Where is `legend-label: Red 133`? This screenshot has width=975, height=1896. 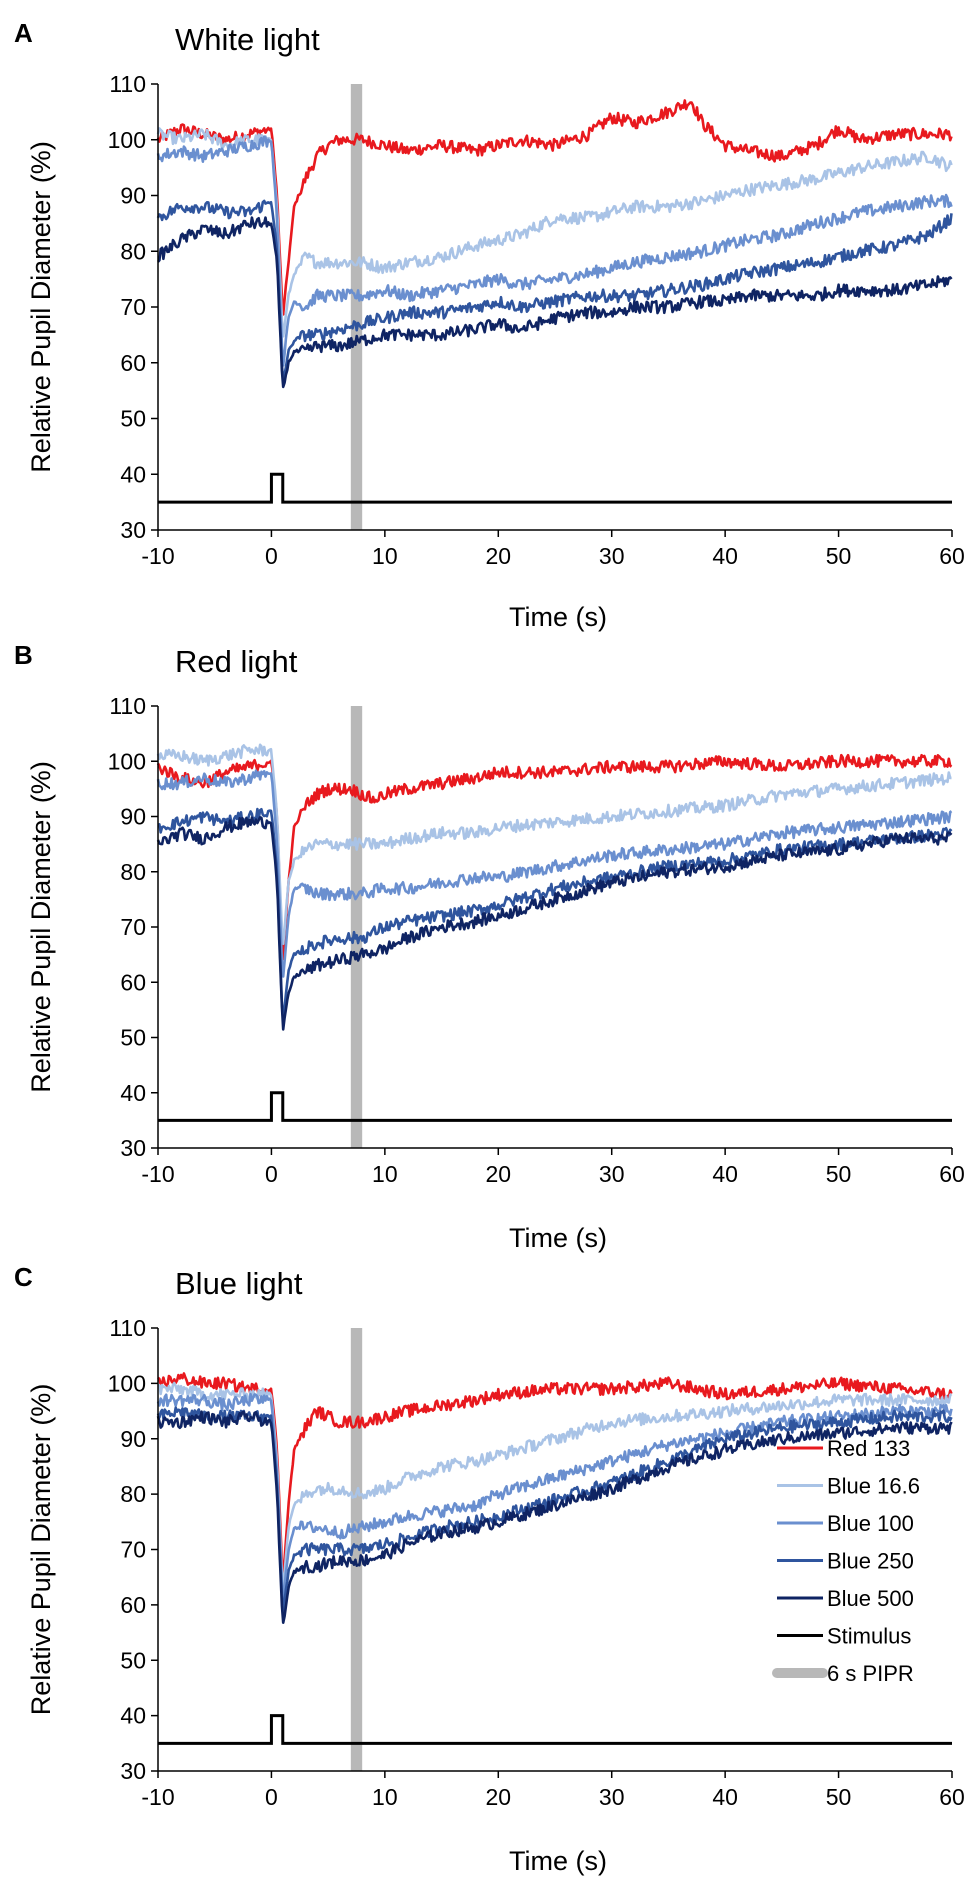
legend-label: Red 133 is located at coordinates (868, 1448).